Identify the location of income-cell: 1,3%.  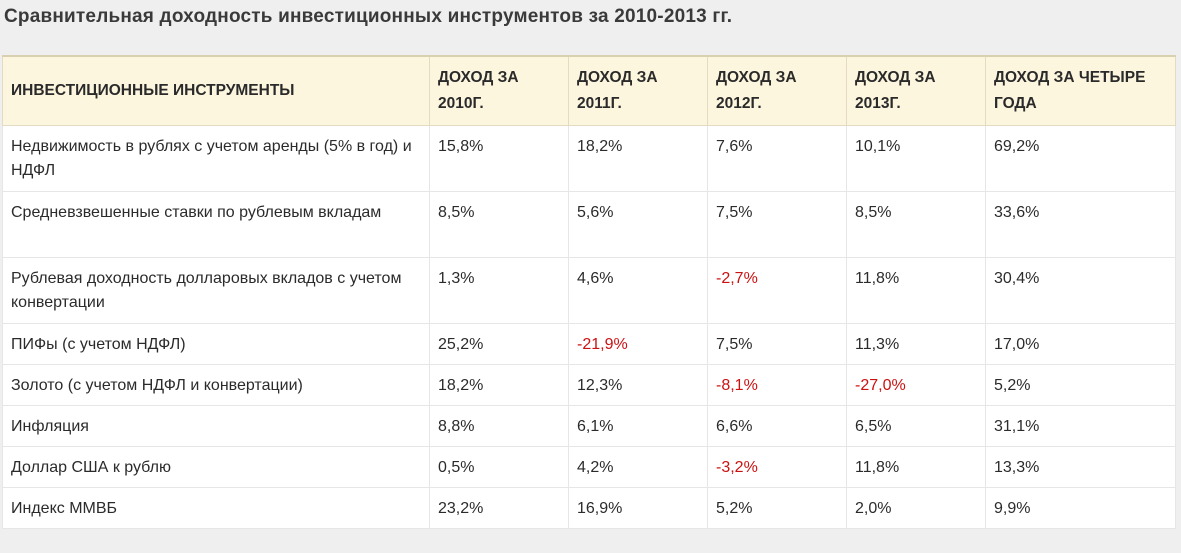
(499, 290).